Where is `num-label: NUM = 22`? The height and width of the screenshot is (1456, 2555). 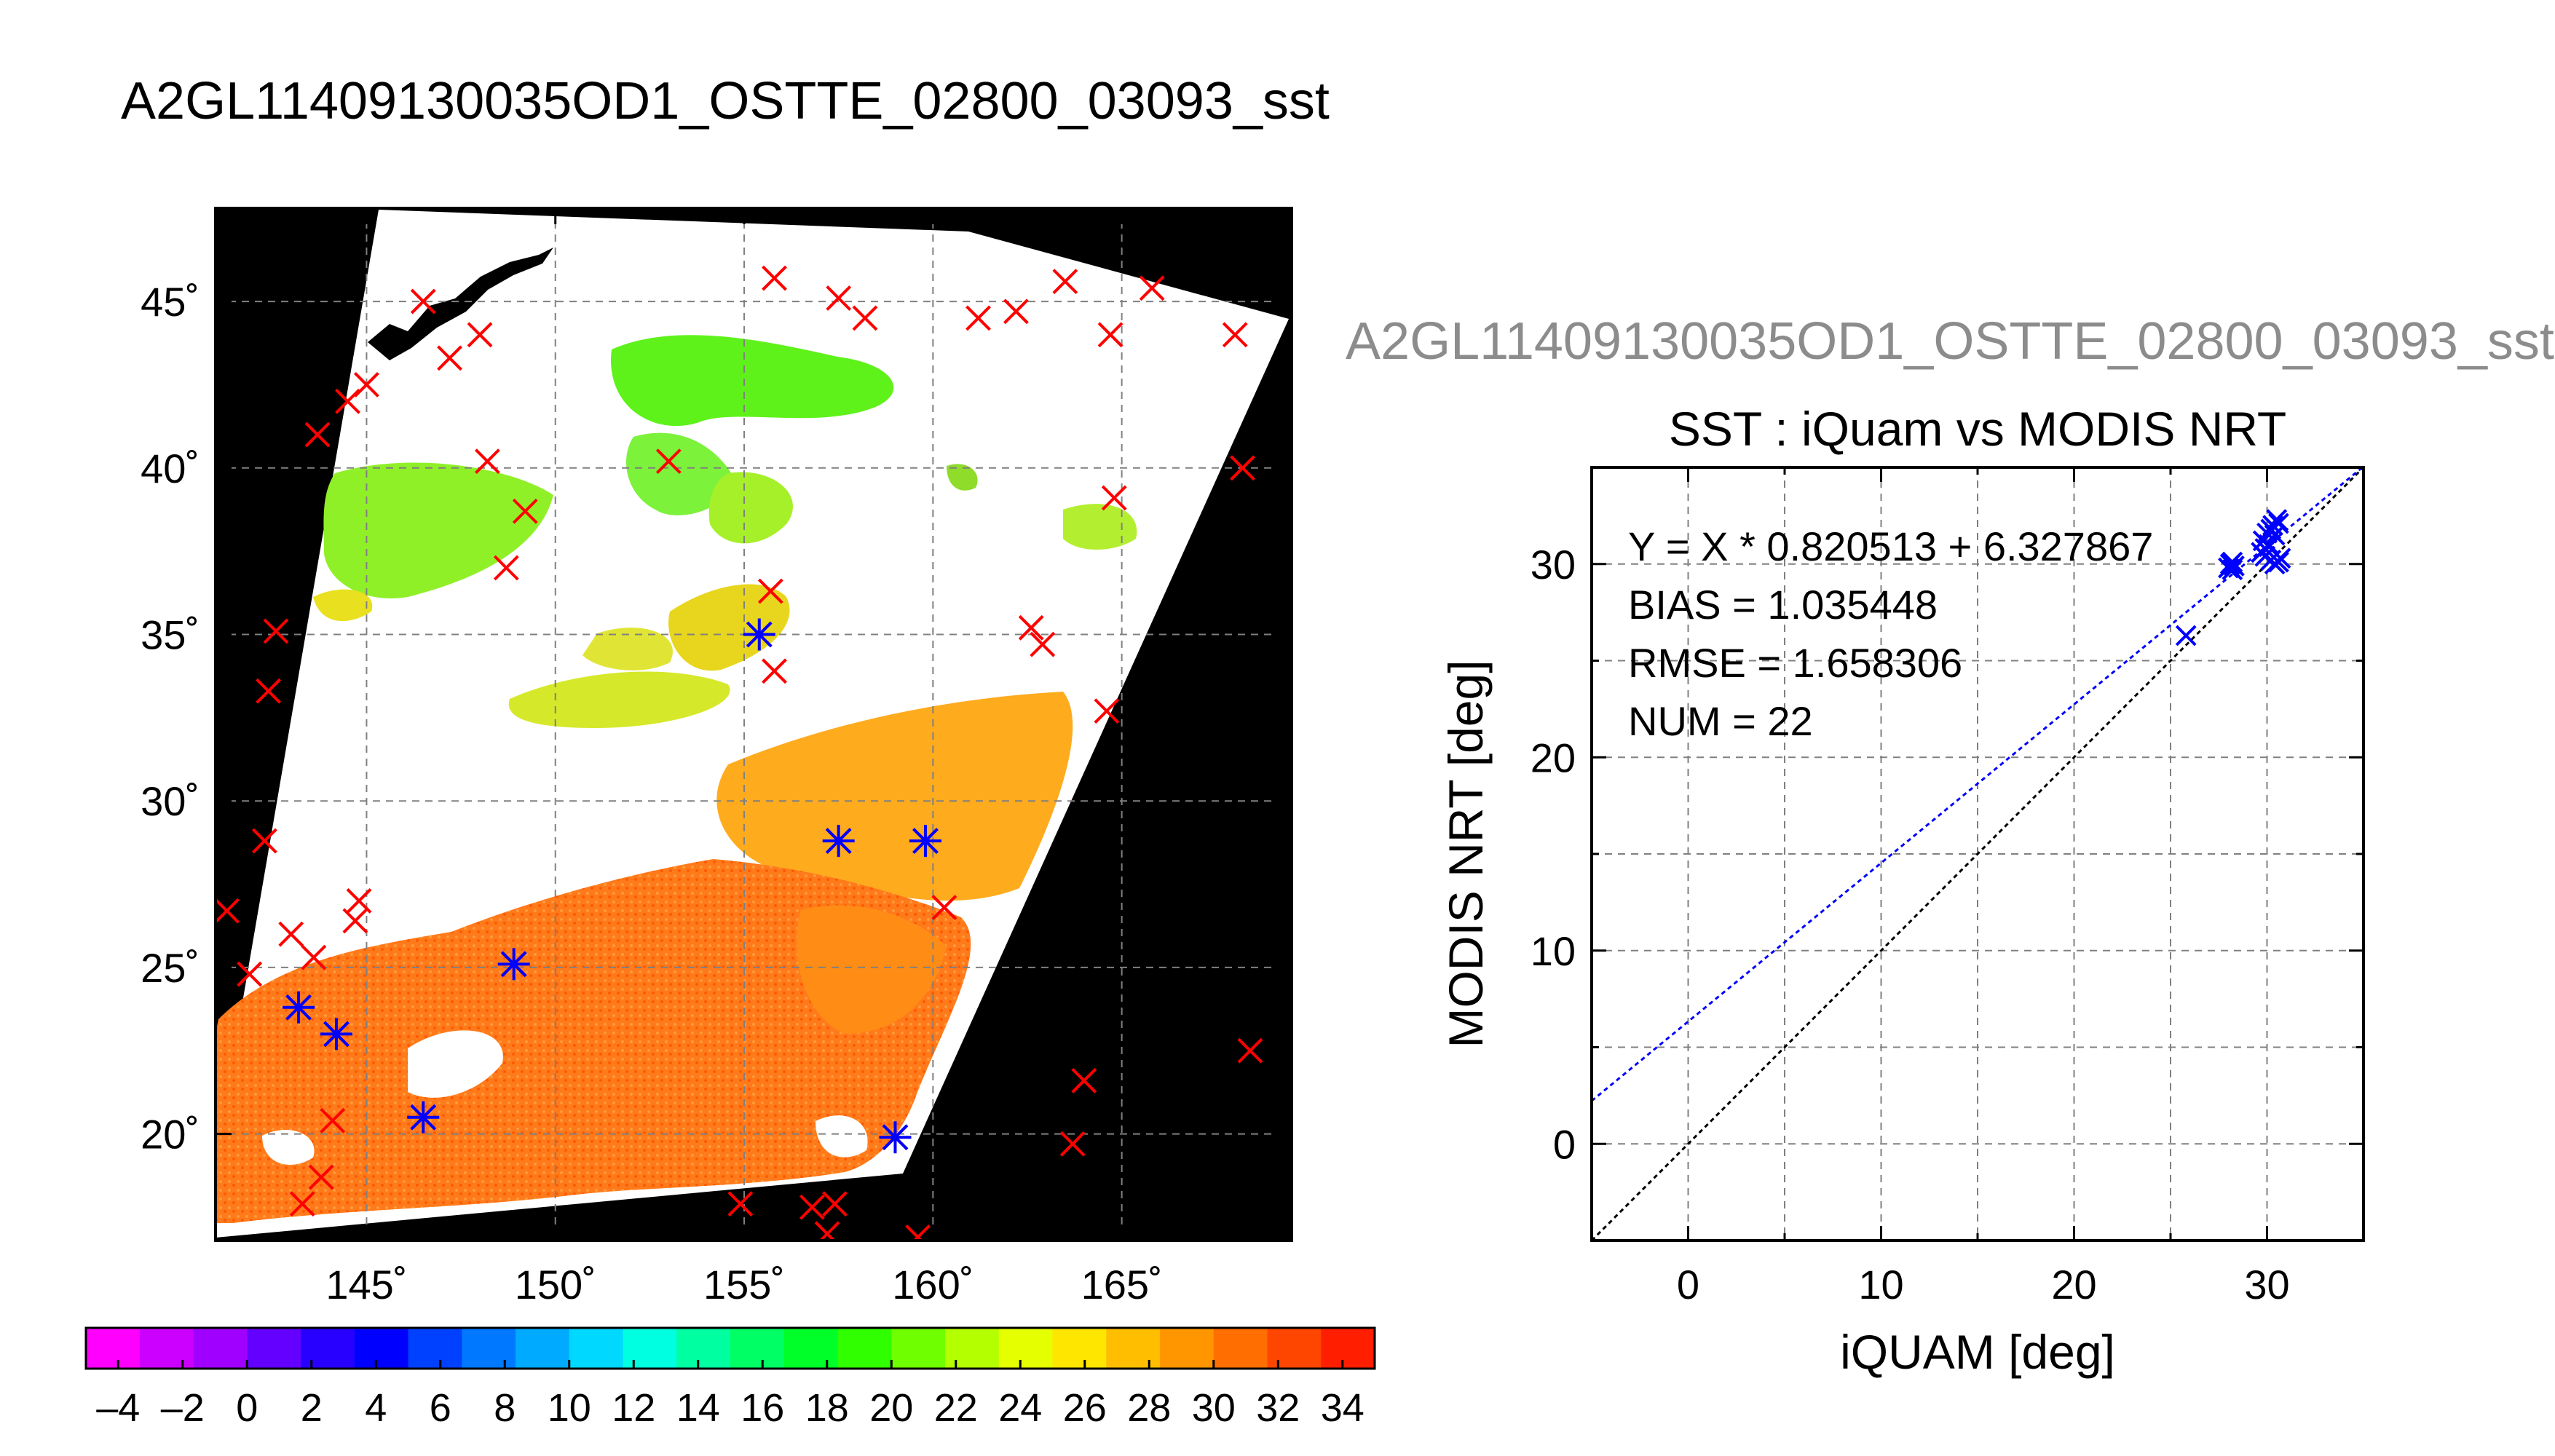
num-label: NUM = 22 is located at coordinates (1720, 721).